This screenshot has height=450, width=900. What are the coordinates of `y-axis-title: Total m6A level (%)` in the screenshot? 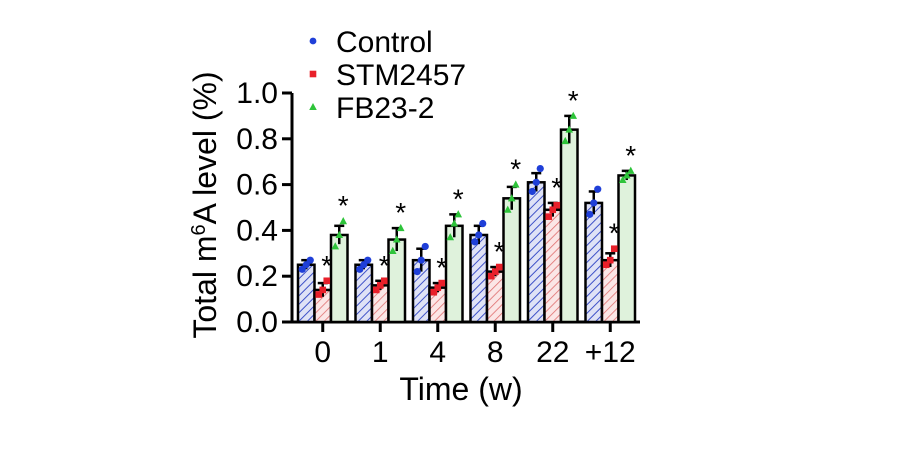 It's located at (205, 204).